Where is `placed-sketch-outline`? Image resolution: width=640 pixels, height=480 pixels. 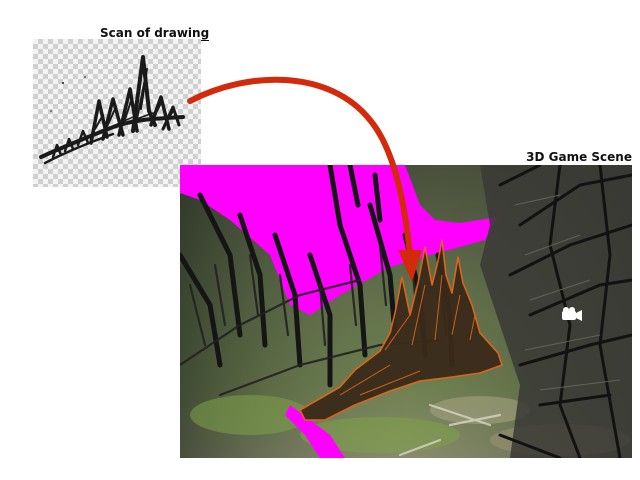 placed-sketch-outline is located at coordinates (401, 330).